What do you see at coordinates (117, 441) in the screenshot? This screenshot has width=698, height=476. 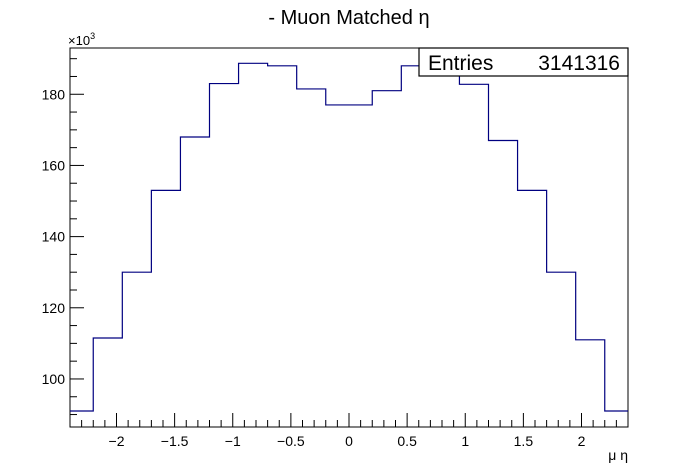 I see `x-tick-label: −2` at bounding box center [117, 441].